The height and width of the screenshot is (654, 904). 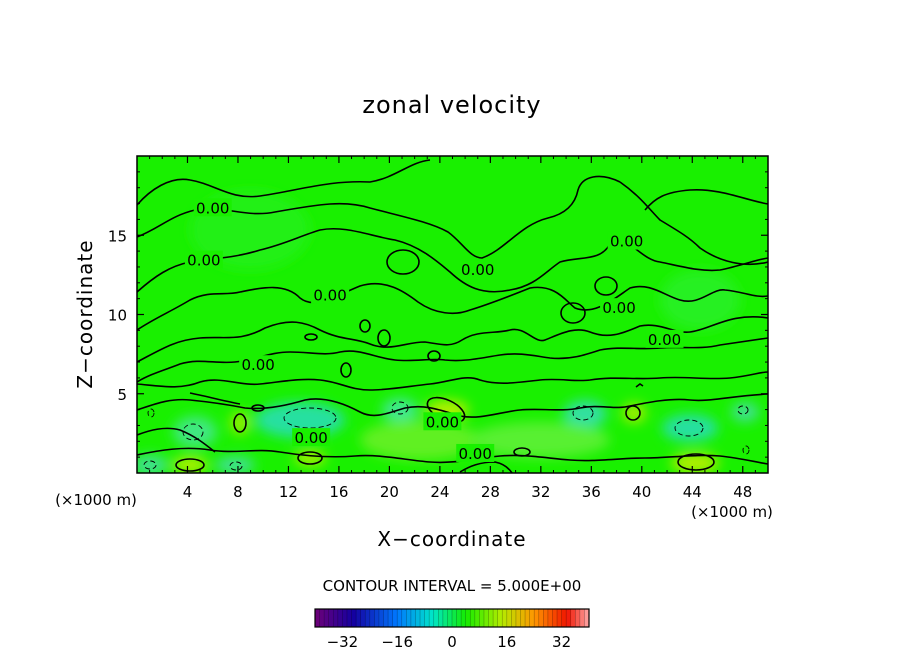 What do you see at coordinates (288, 492) in the screenshot?
I see `x-tick-label: 12` at bounding box center [288, 492].